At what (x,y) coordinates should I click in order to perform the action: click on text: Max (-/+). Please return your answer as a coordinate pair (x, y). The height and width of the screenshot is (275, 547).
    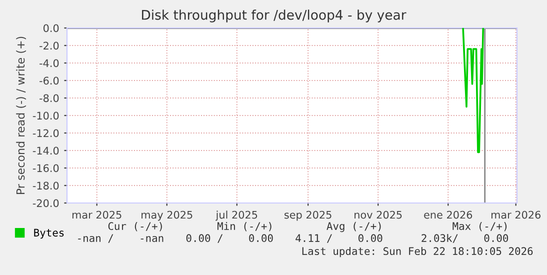
    Looking at the image, I should click on (479, 227).